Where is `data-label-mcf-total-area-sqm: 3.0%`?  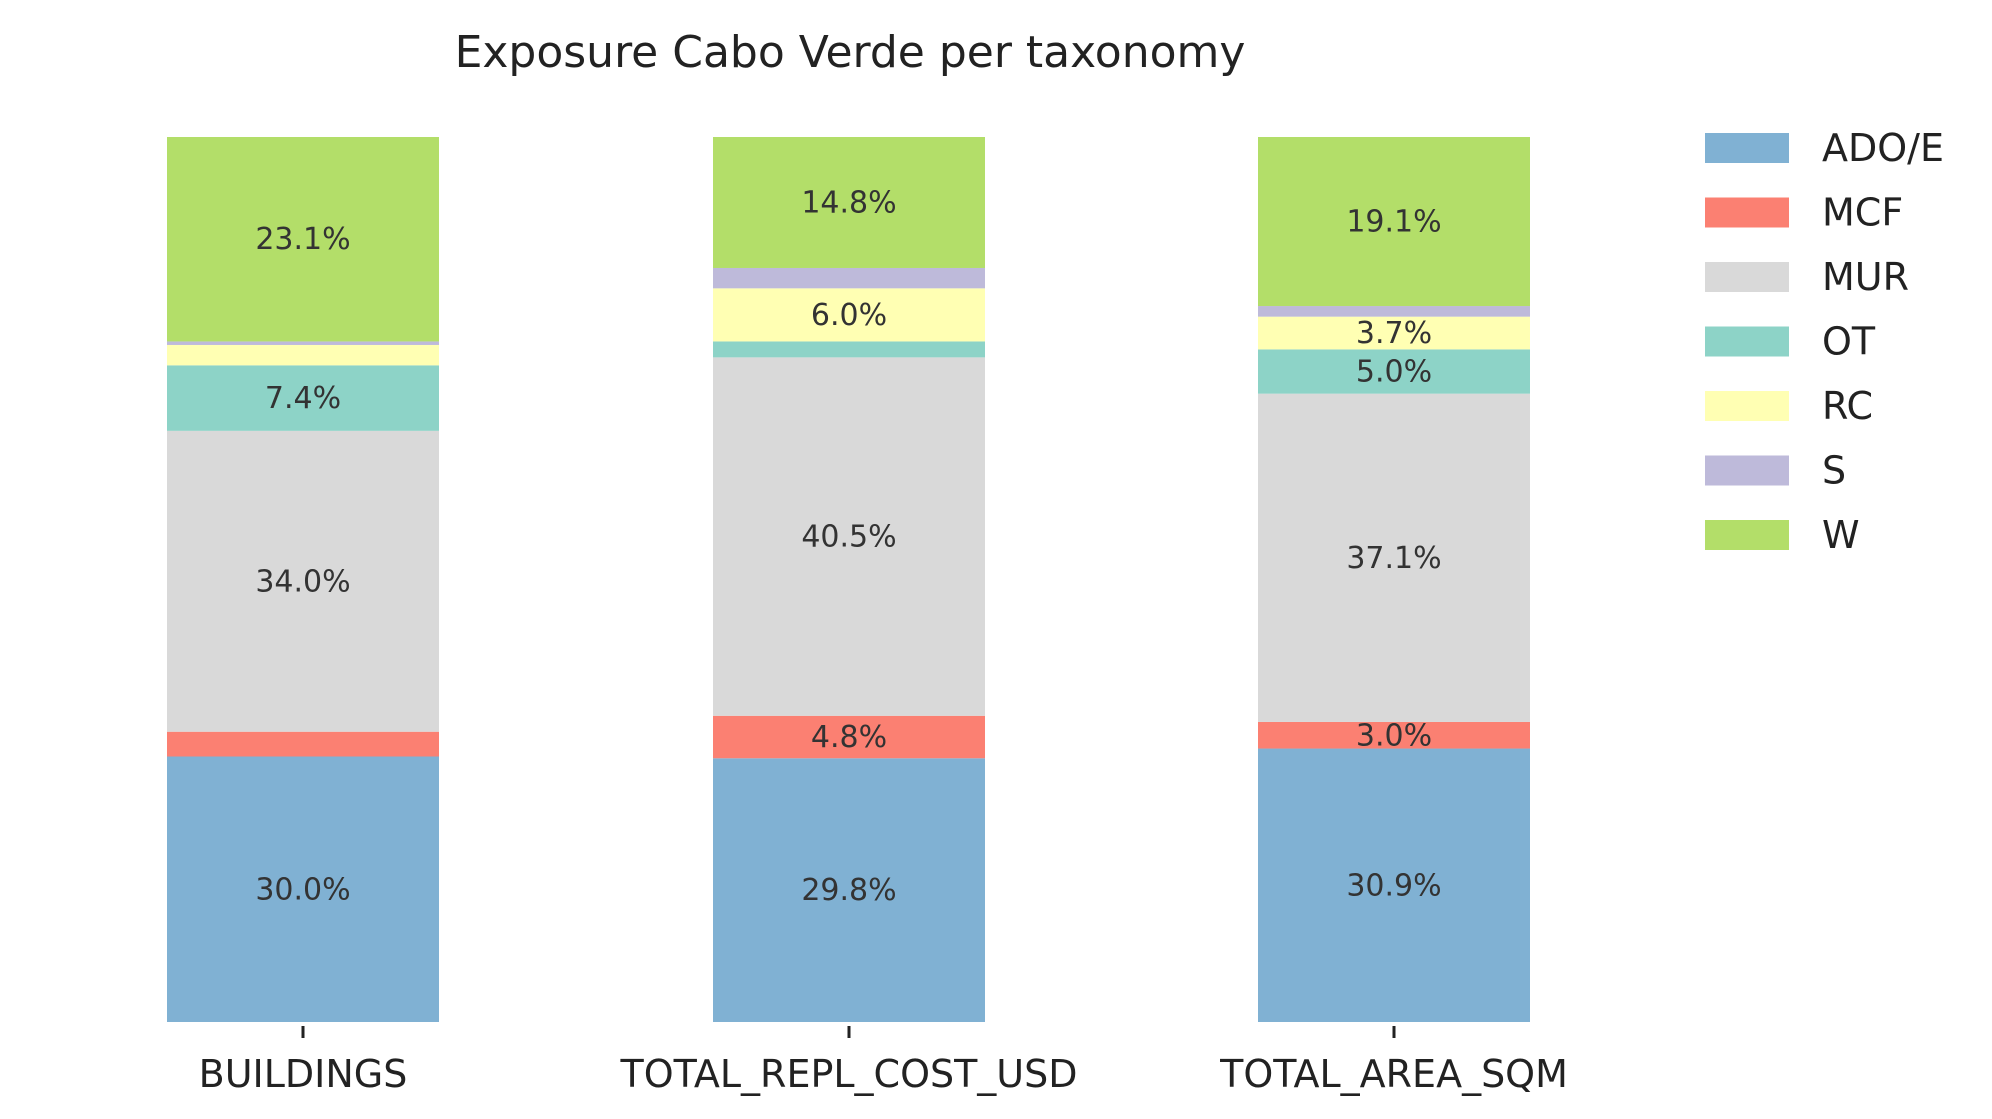
data-label-mcf-total-area-sqm: 3.0% is located at coordinates (1394, 735).